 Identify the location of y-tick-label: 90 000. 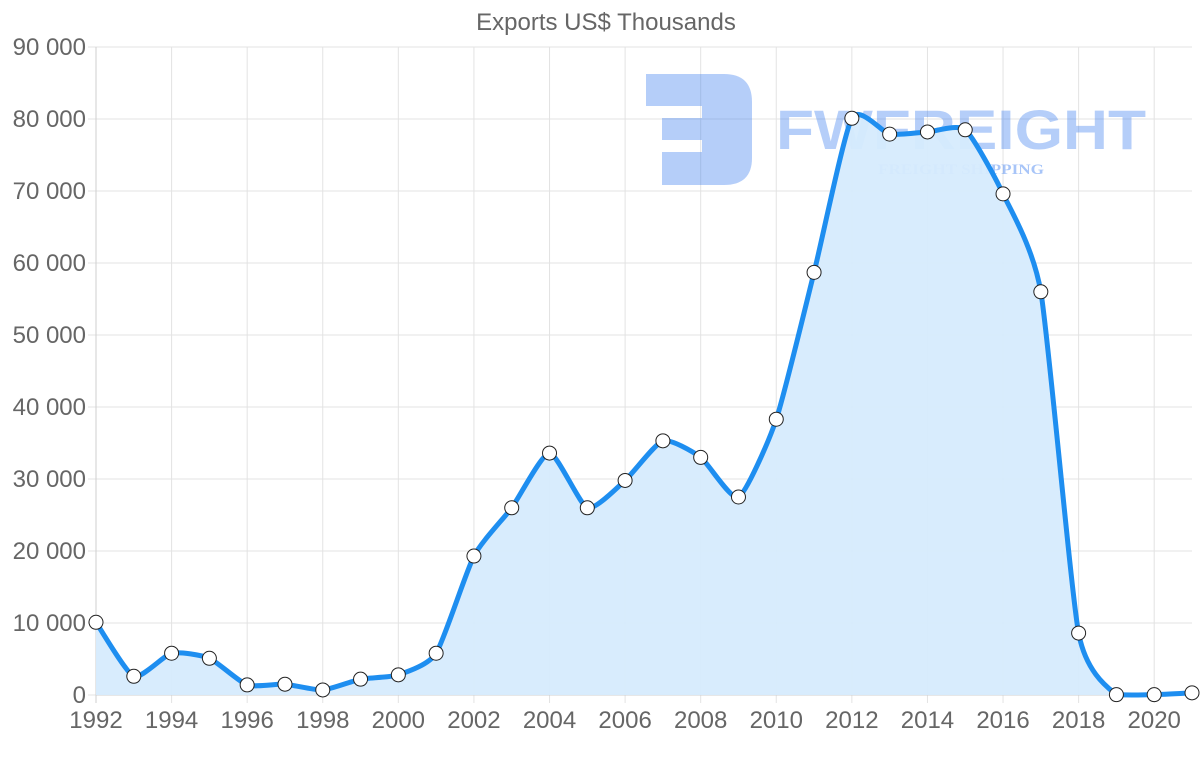
(49, 47).